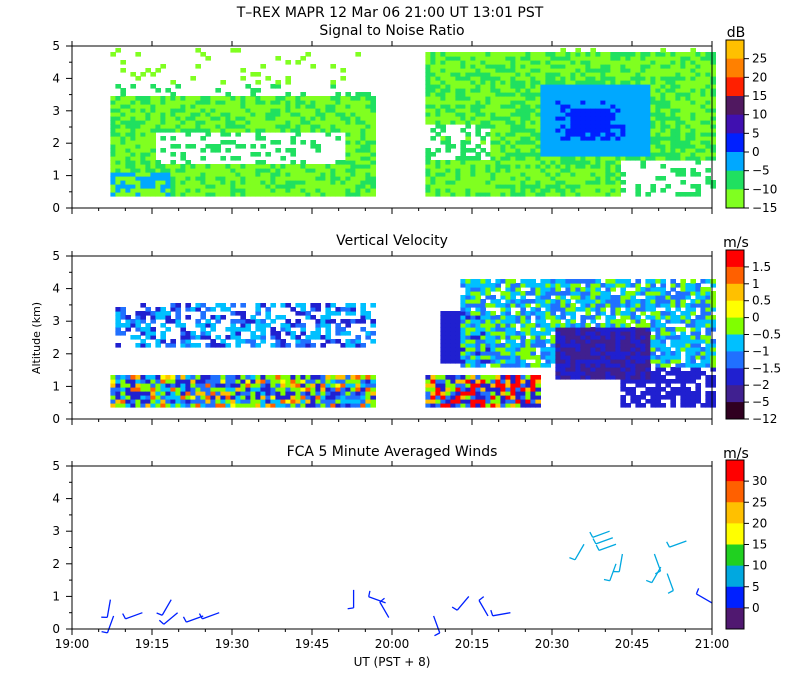 This screenshot has width=800, height=700. Describe the element at coordinates (759, 77) in the screenshot. I see `colorbar-label: 20` at that location.